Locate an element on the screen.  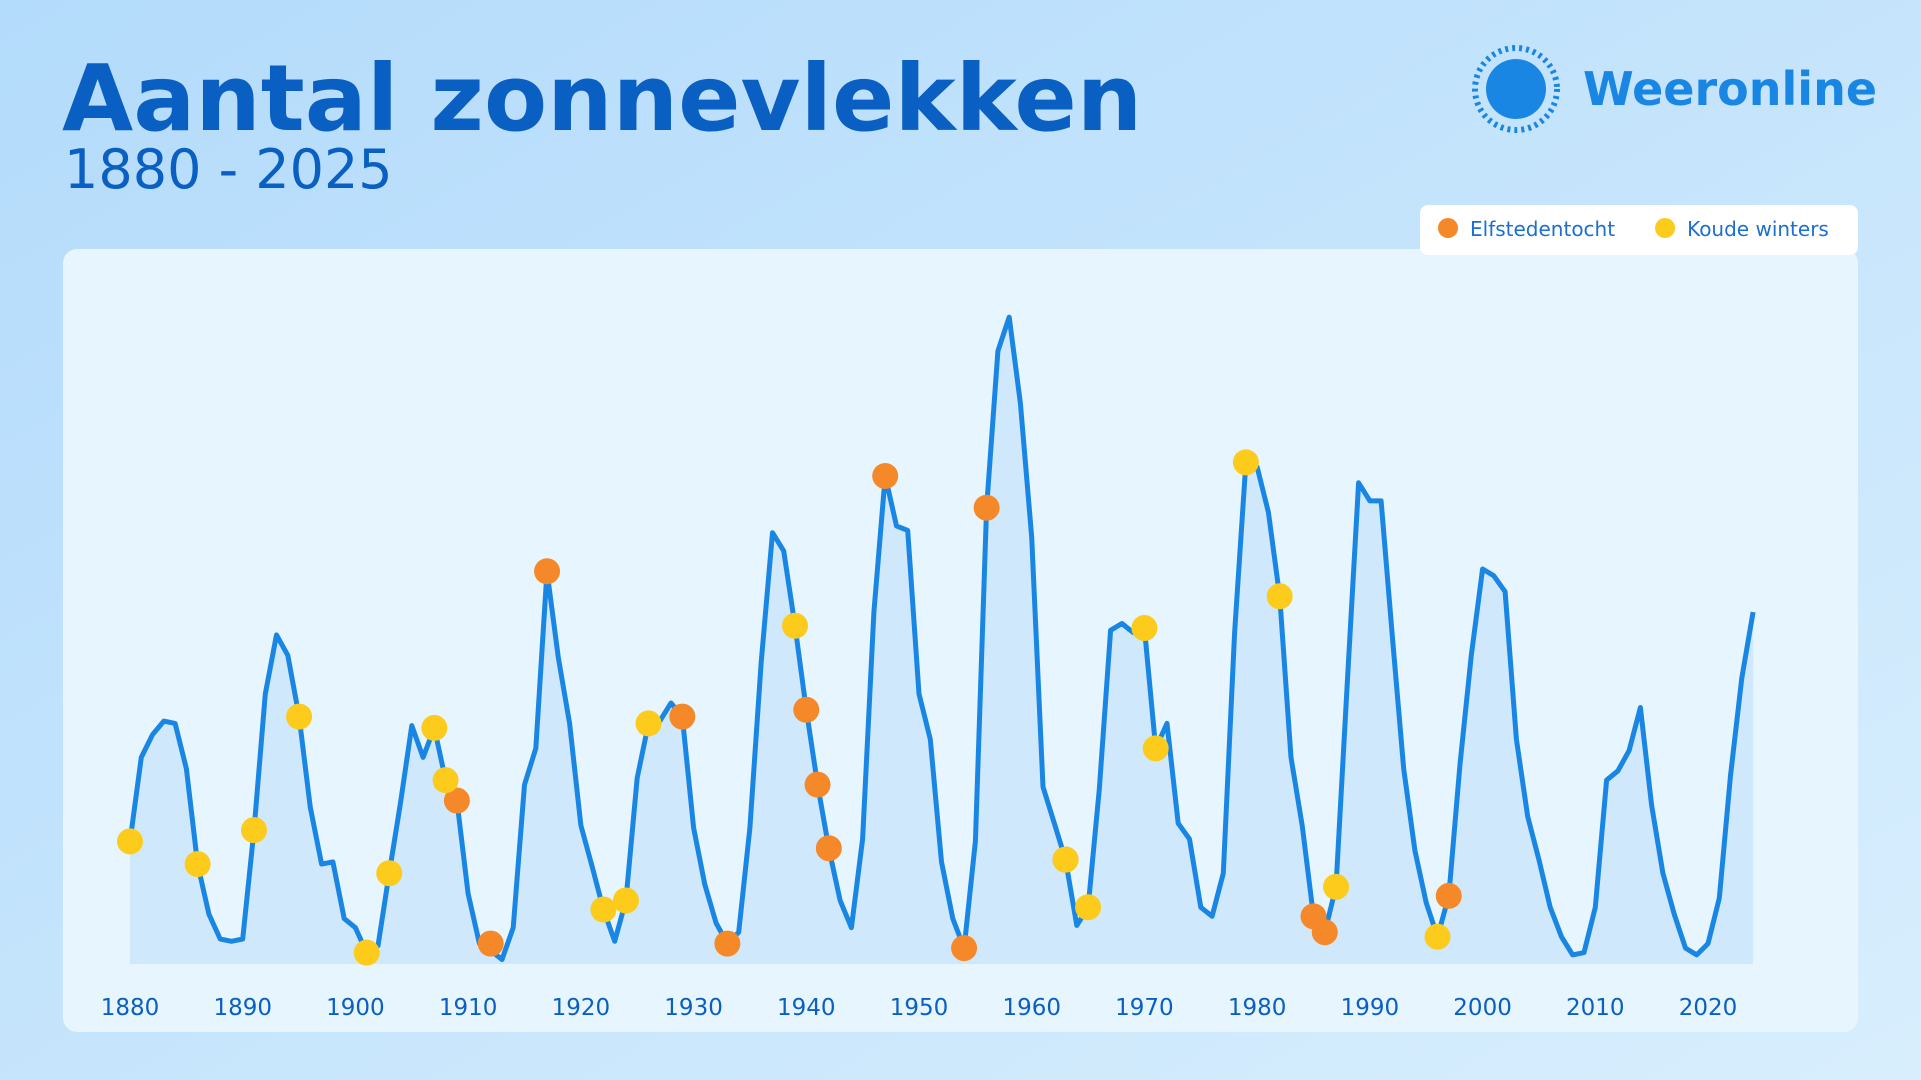
x-tick-label: 1950 is located at coordinates (919, 1008).